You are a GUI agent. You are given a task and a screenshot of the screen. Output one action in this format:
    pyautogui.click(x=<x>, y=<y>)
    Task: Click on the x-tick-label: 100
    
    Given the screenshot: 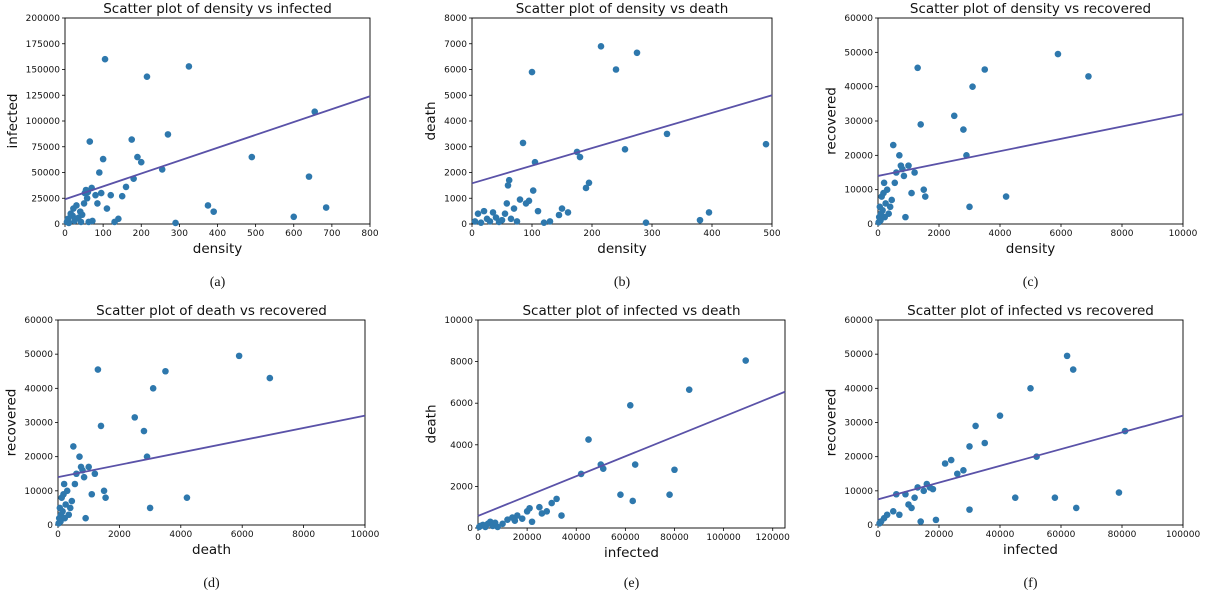 What is the action you would take?
    pyautogui.click(x=103, y=234)
    